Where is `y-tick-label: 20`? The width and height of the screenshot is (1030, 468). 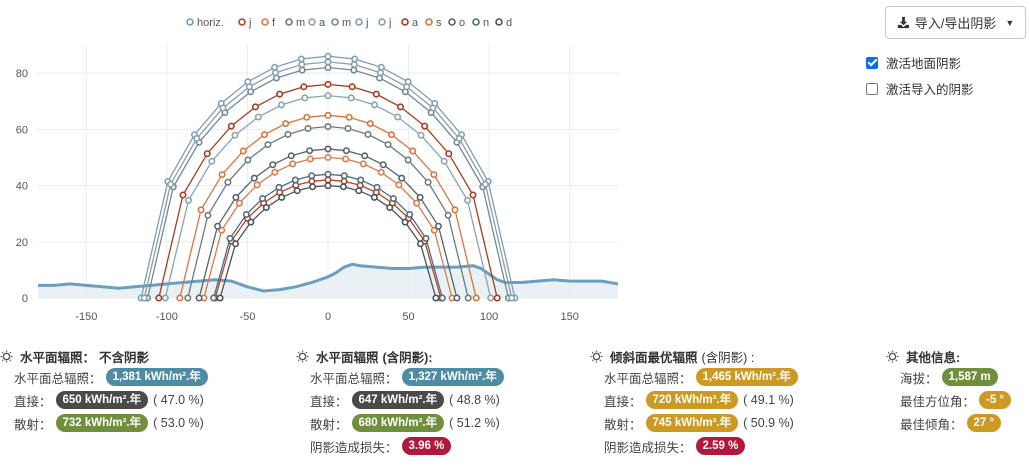 y-tick-label: 20 is located at coordinates (22, 243).